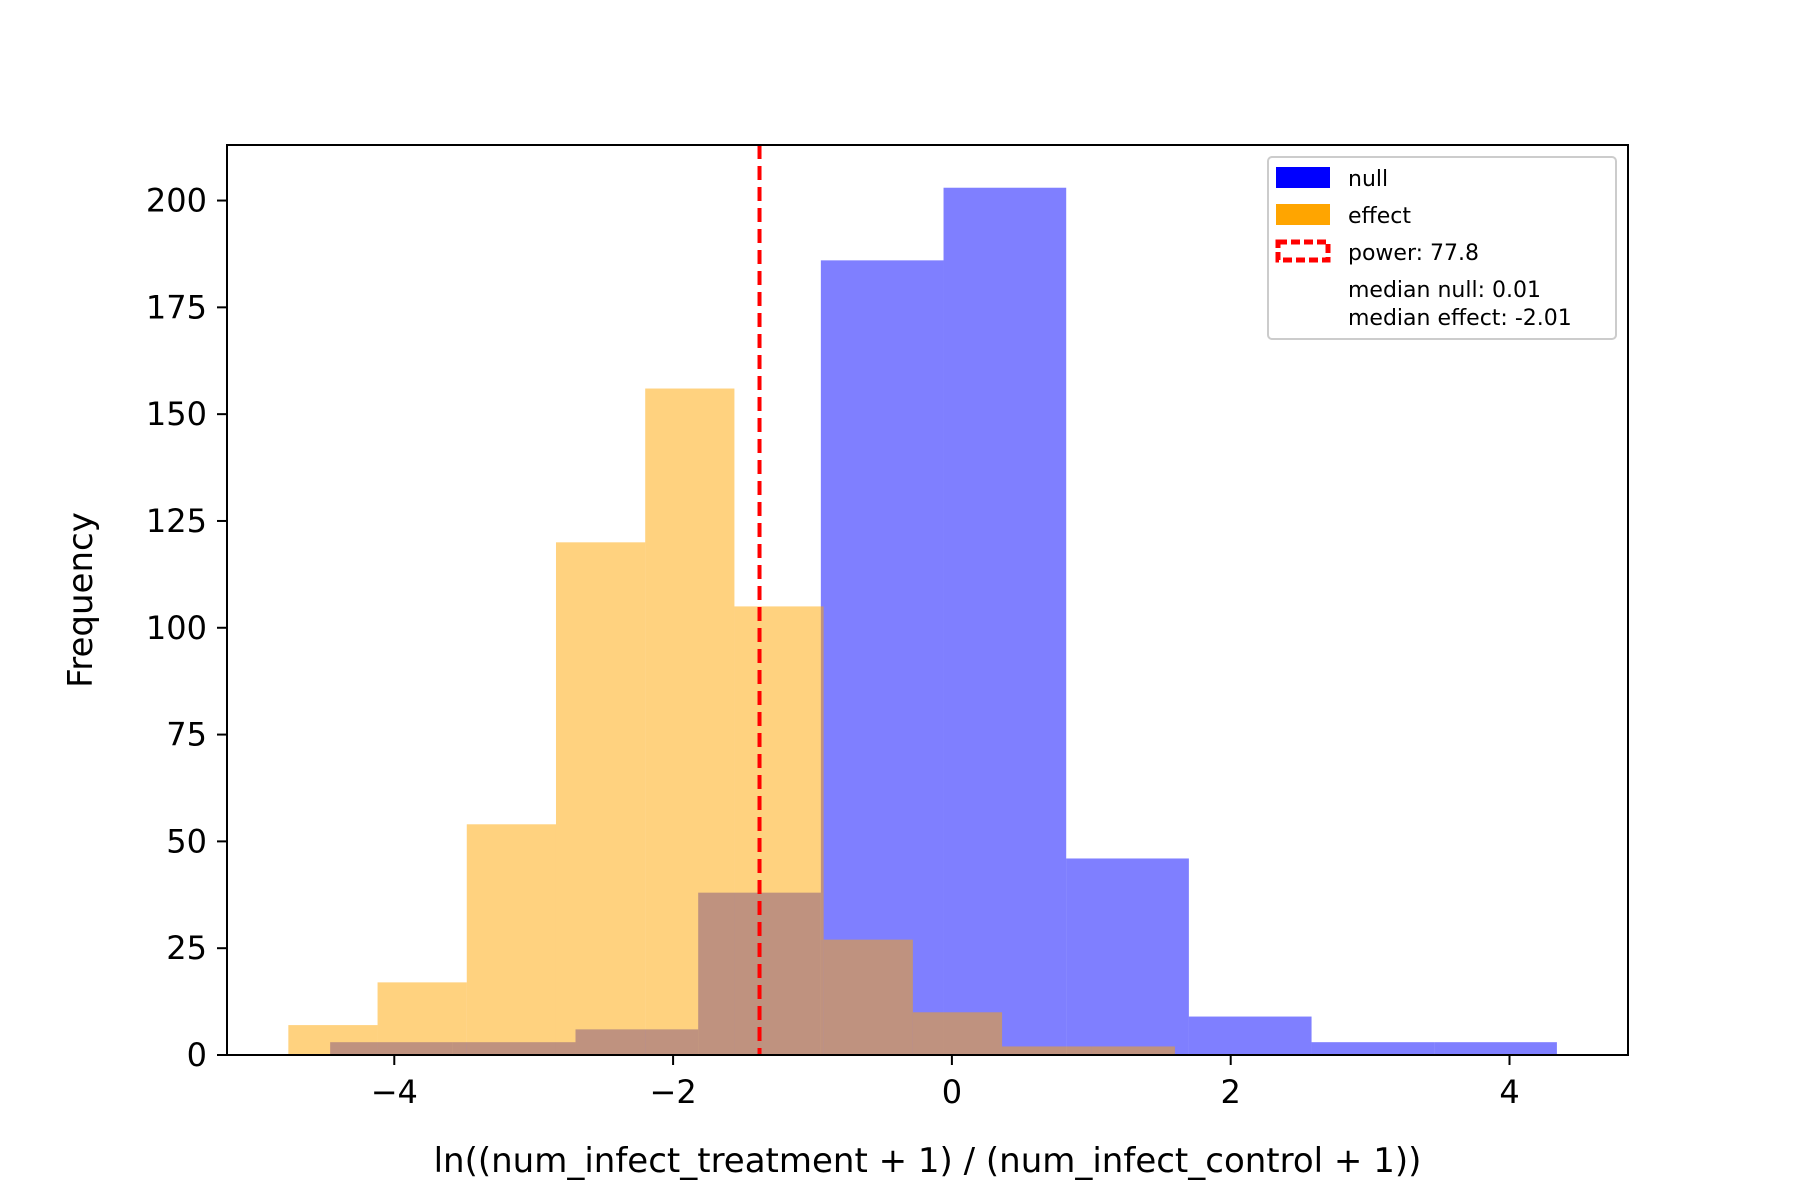 The image size is (1800, 1200). What do you see at coordinates (176, 414) in the screenshot?
I see `y-tick-label: 150` at bounding box center [176, 414].